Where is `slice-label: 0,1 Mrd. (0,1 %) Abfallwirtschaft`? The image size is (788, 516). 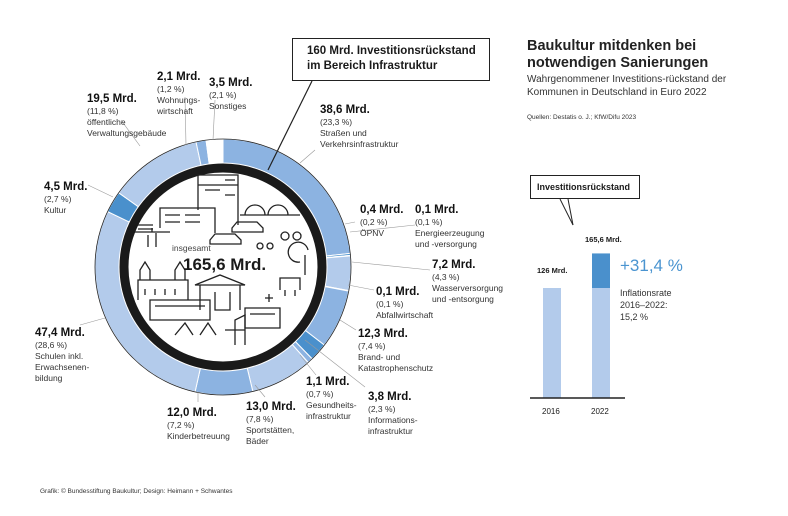 slice-label: 0,1 Mrd. (0,1 %) Abfallwirtschaft is located at coordinates (404, 303).